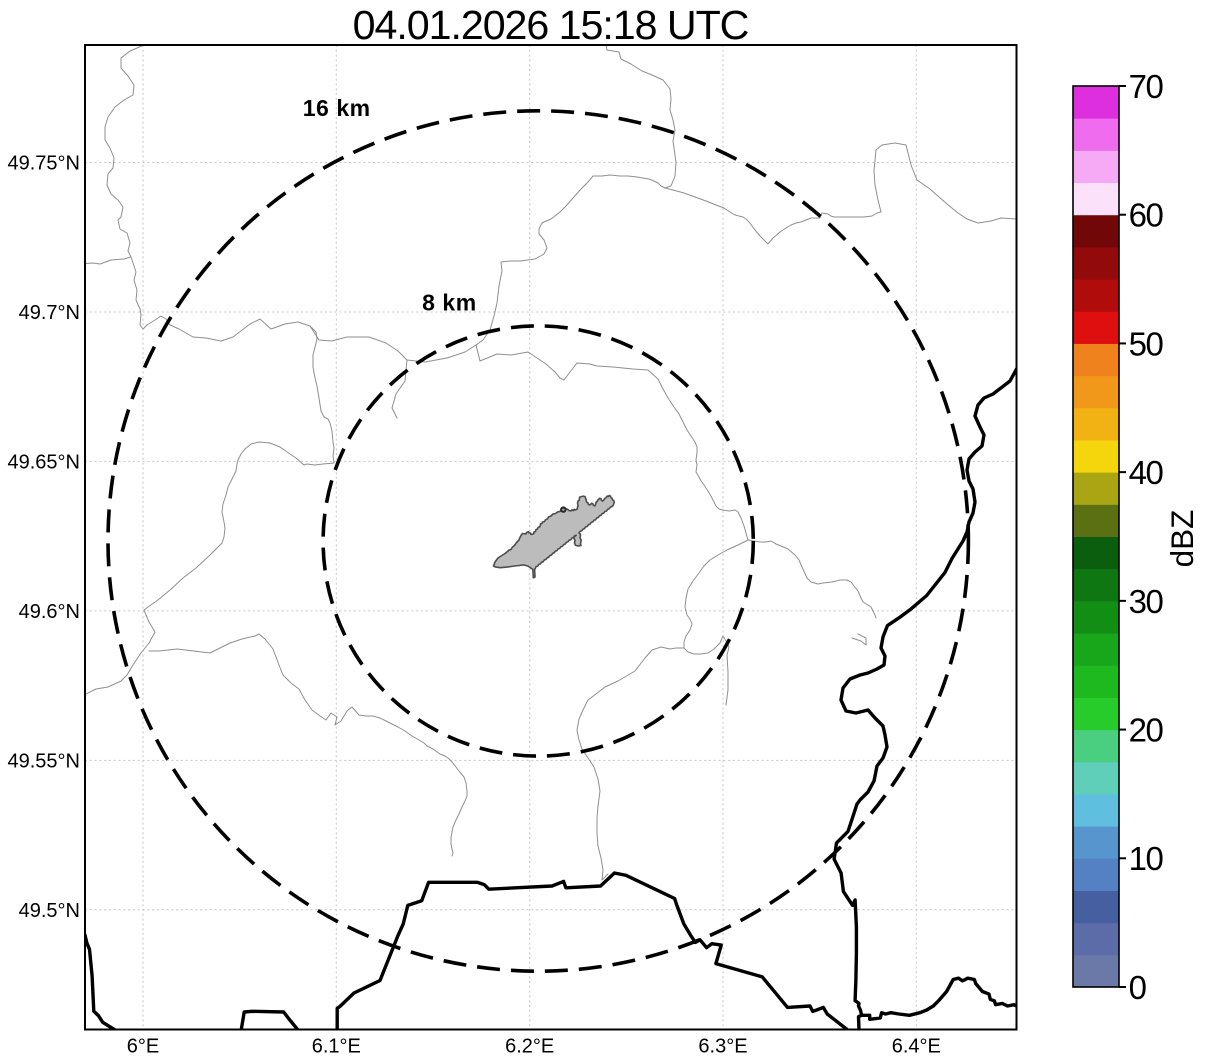  What do you see at coordinates (49, 612) in the screenshot?
I see `svg-text: 49.6°N` at bounding box center [49, 612].